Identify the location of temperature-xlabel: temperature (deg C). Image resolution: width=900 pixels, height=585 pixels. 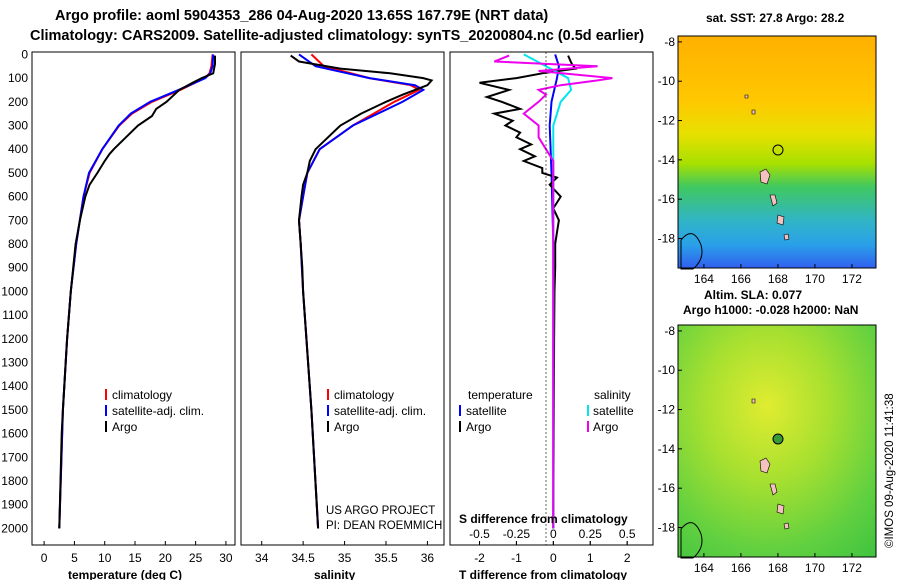
(125, 574).